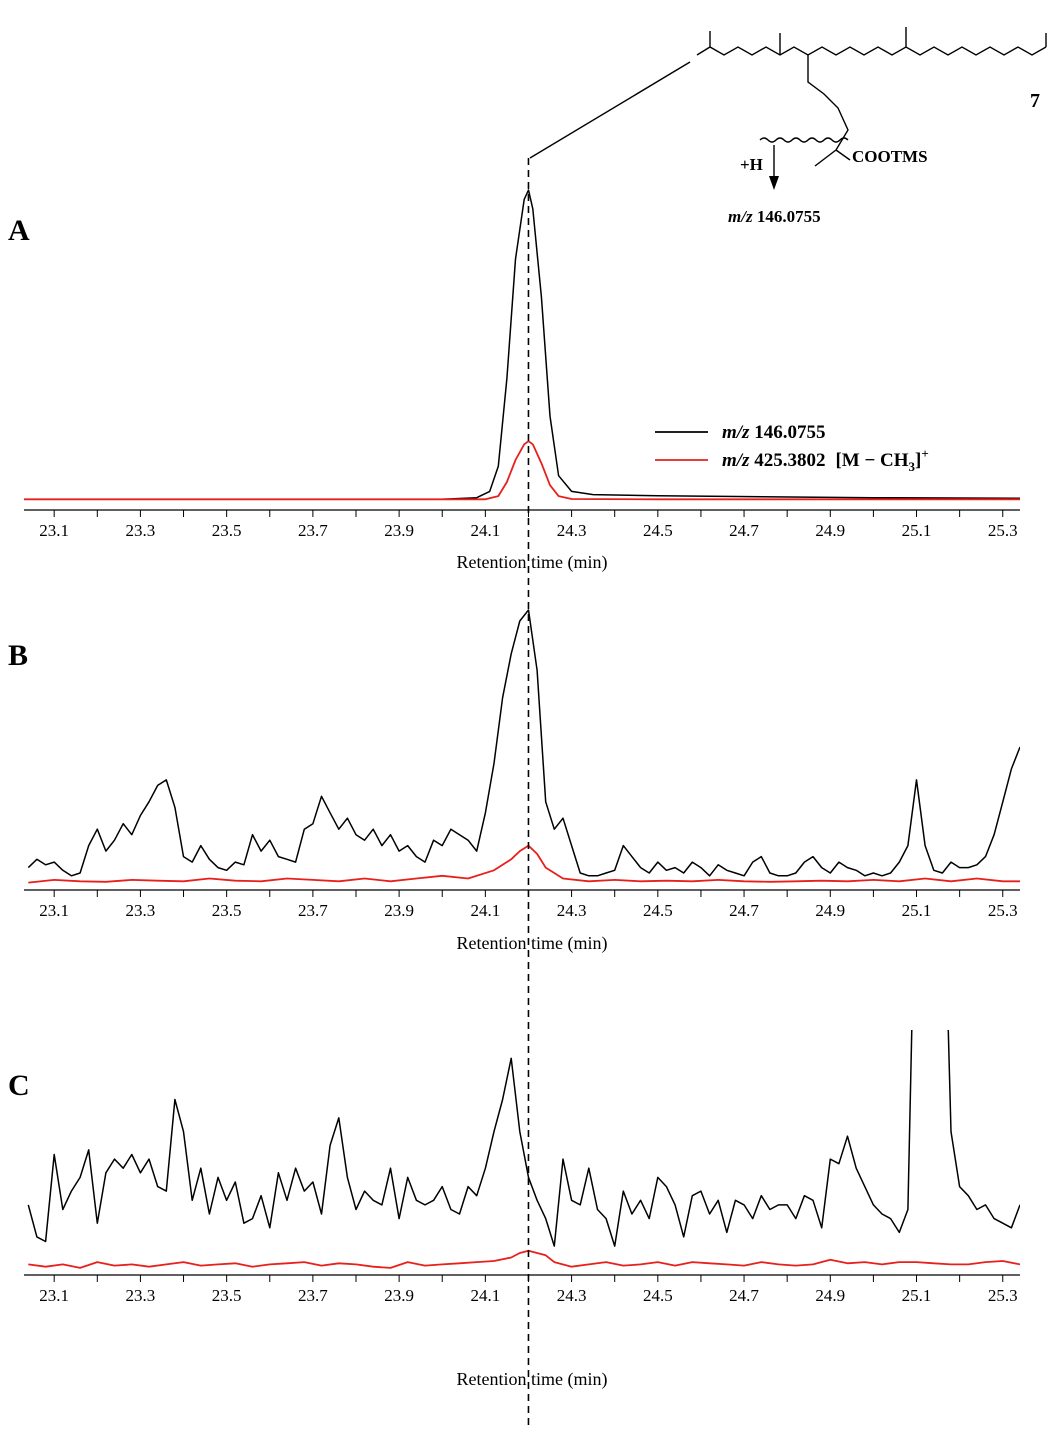 The image size is (1056, 1435). Describe the element at coordinates (825, 158) in the screenshot. I see `alpha-methyl` at that location.